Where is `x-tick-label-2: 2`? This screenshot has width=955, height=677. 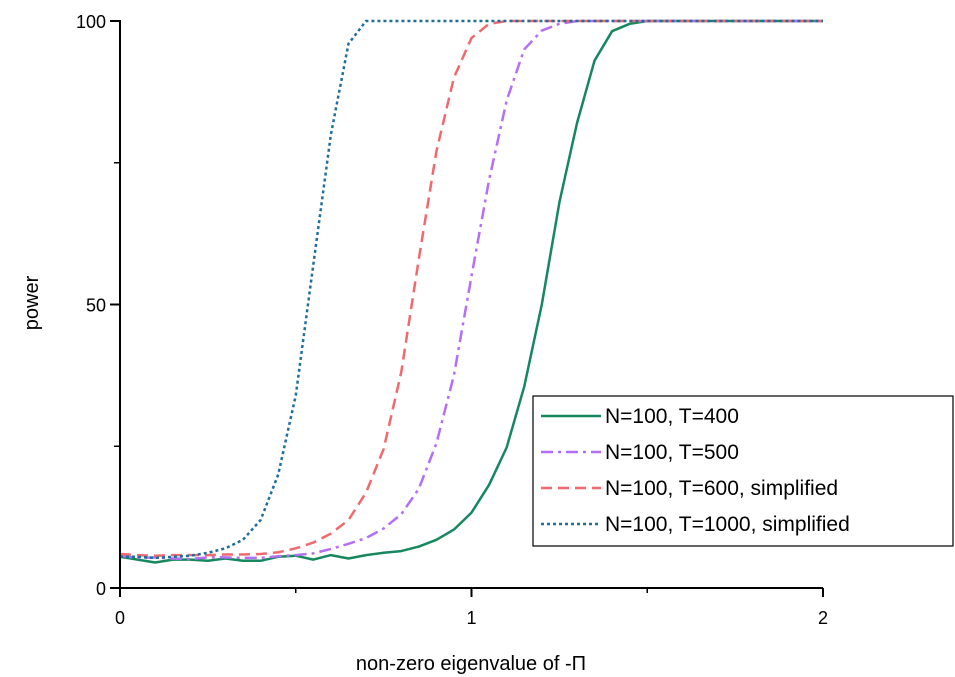
x-tick-label-2: 2 is located at coordinates (823, 618).